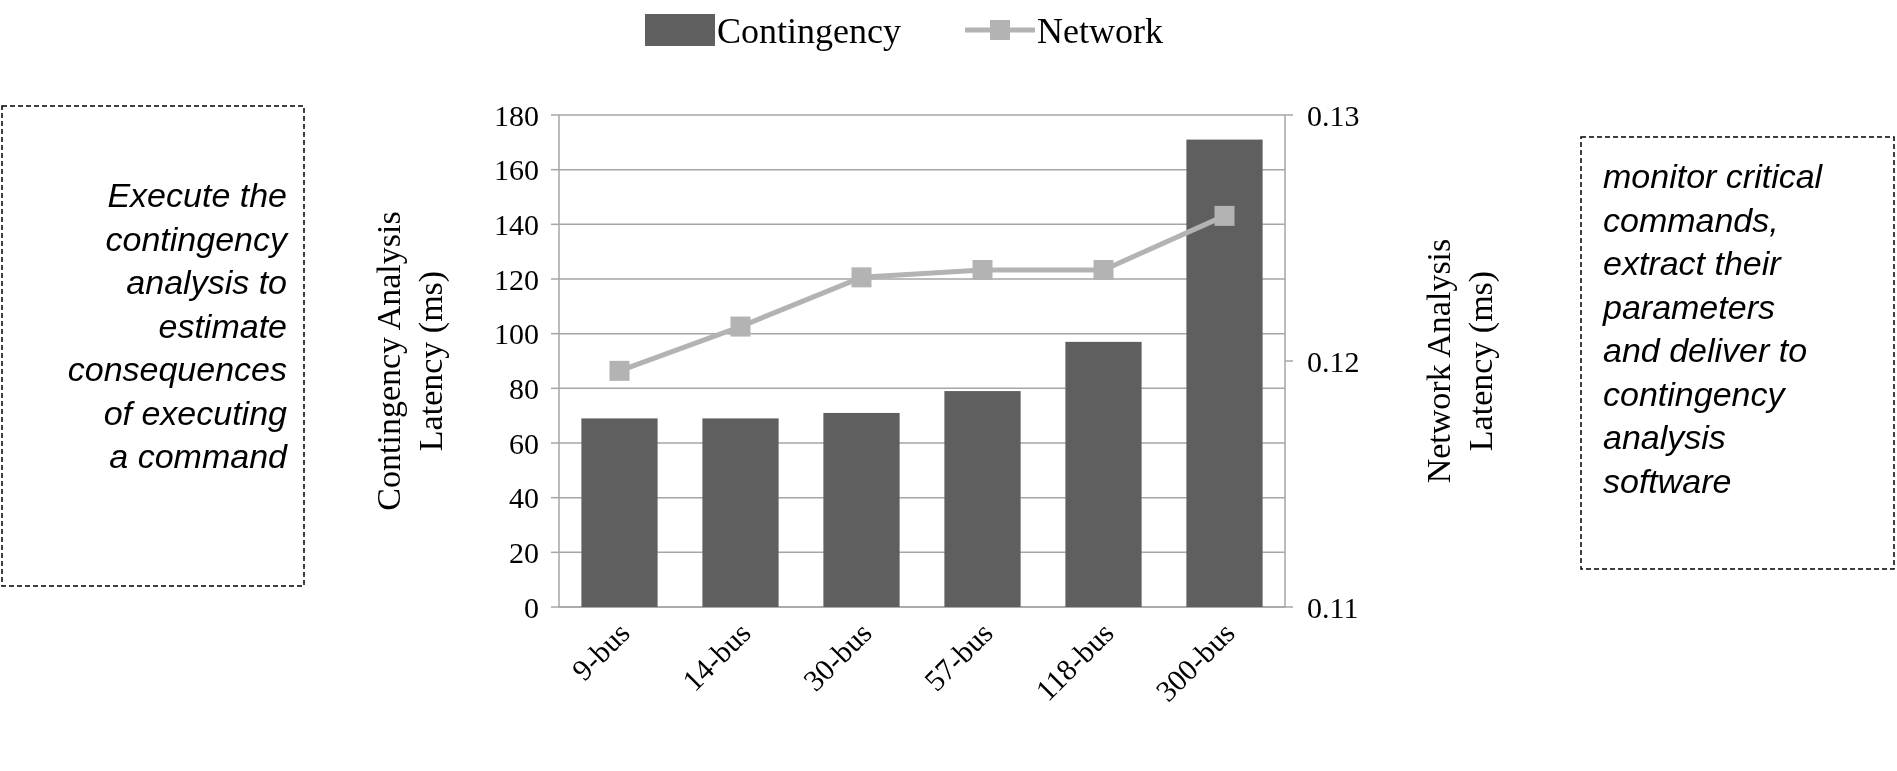  I want to click on y-tick-label: 140, so click(516, 224).